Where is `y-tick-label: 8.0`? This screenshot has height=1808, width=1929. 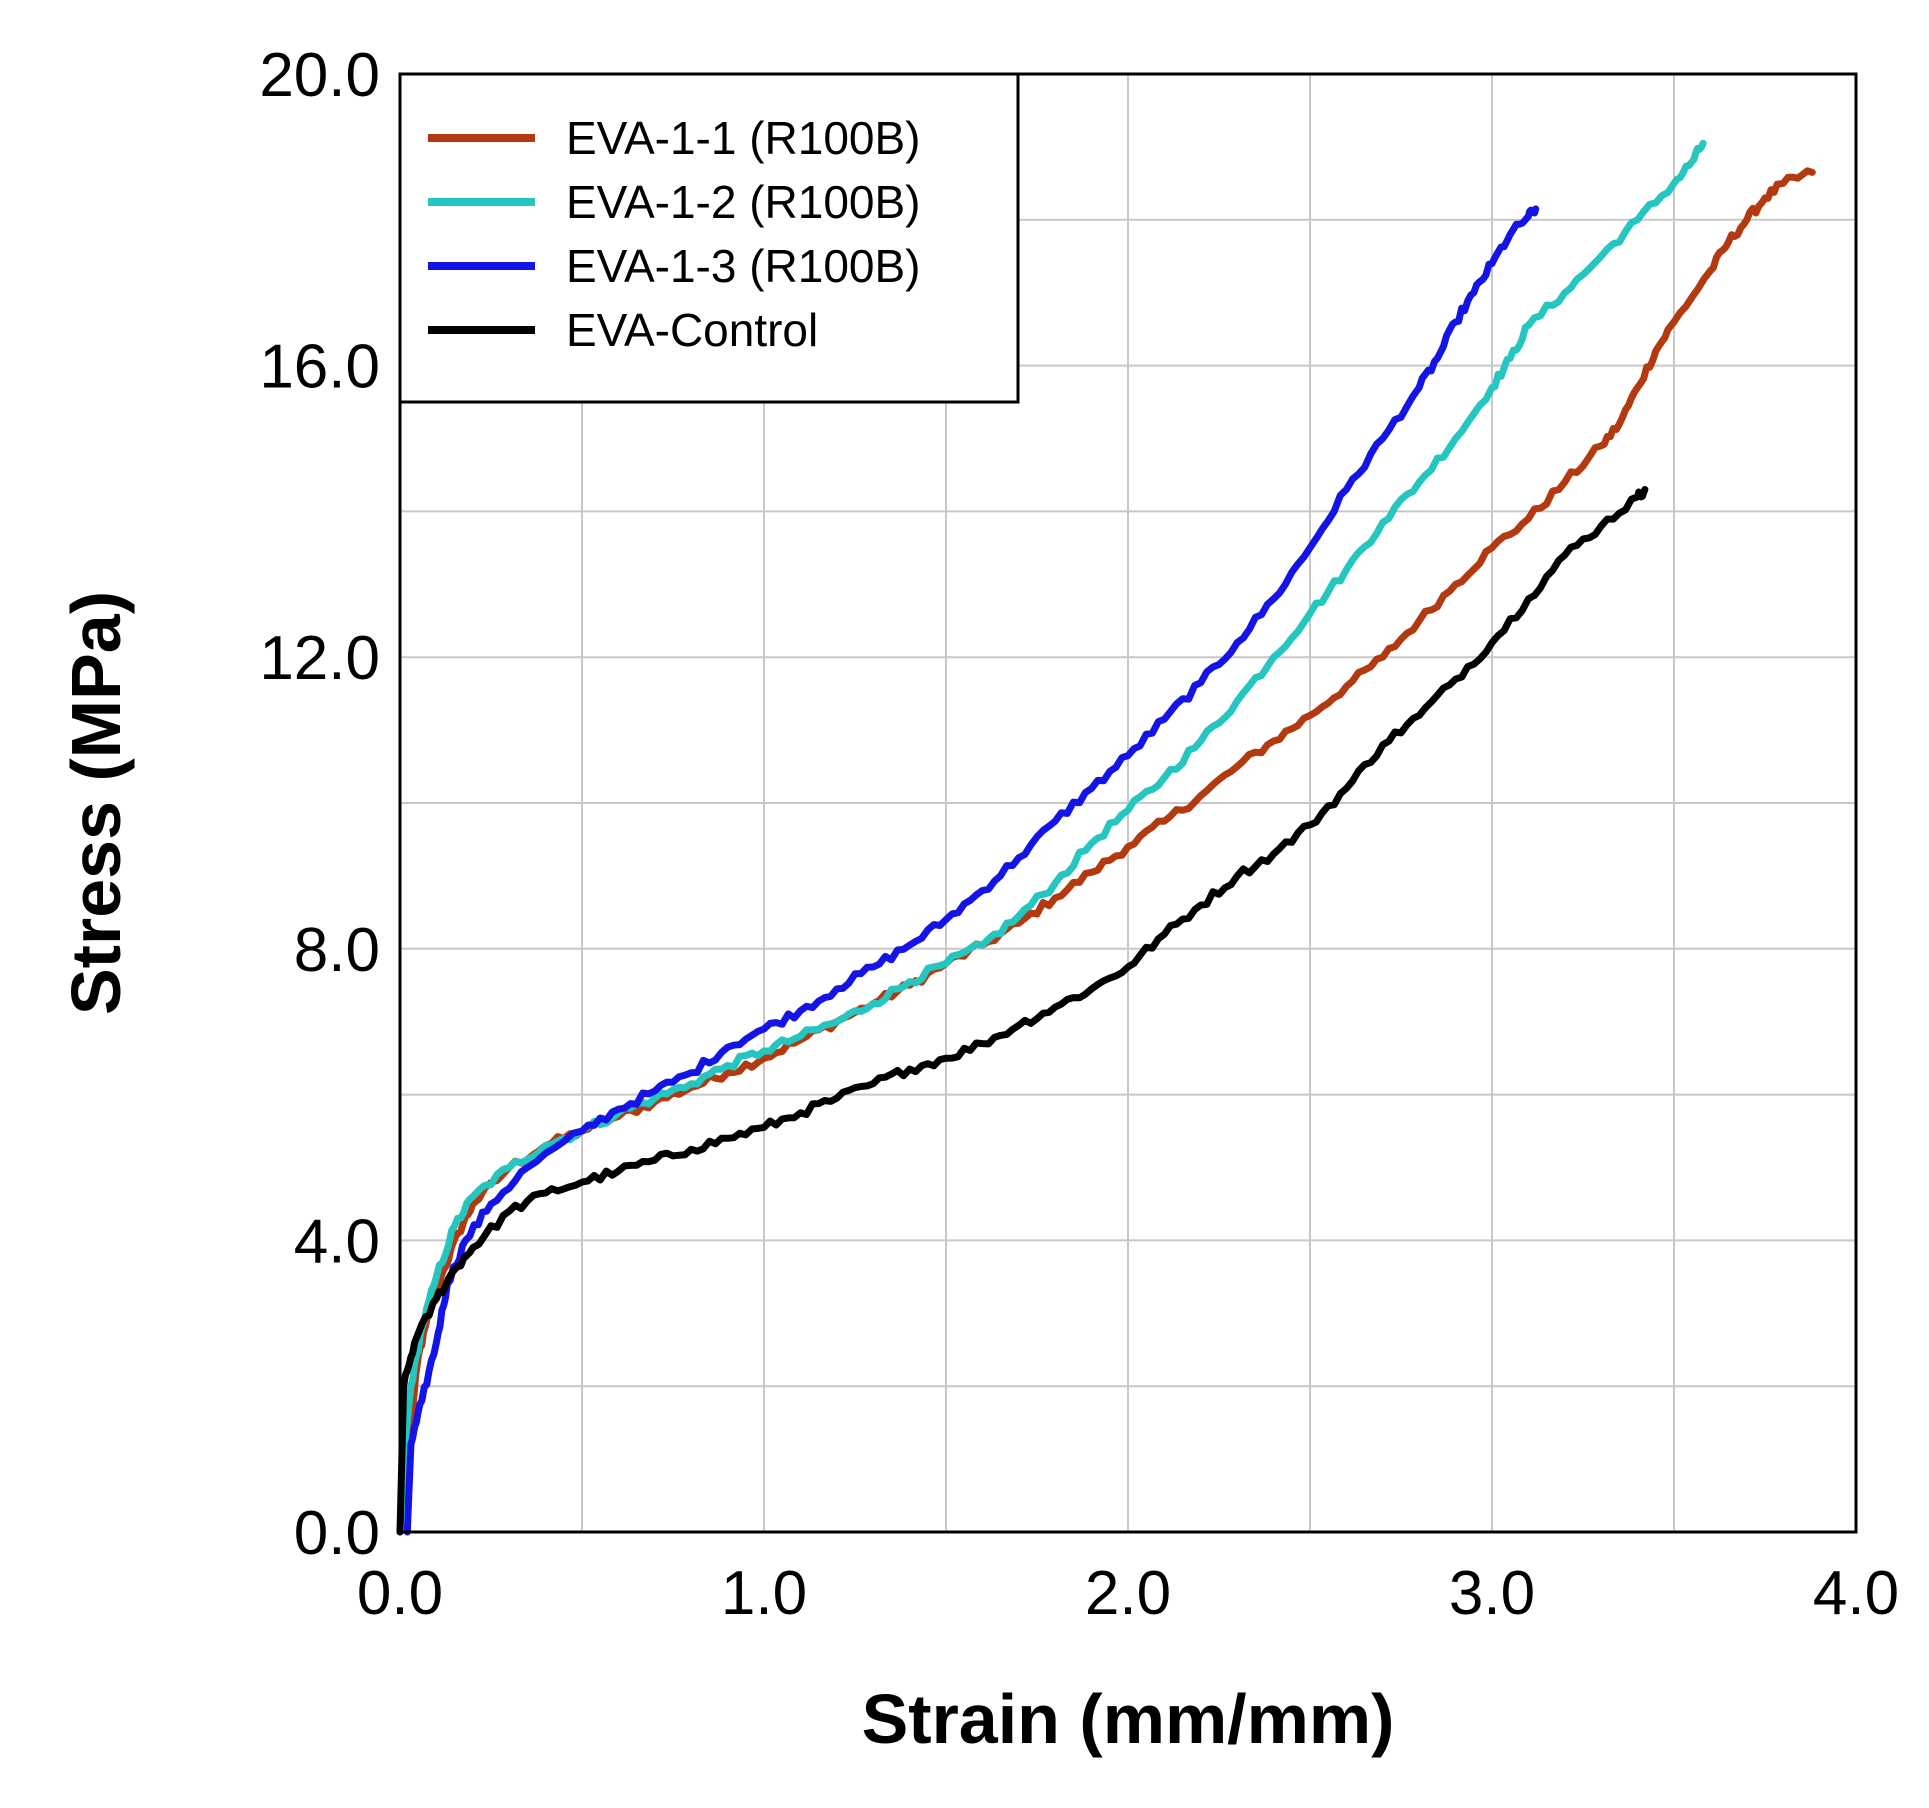 y-tick-label: 8.0 is located at coordinates (337, 950).